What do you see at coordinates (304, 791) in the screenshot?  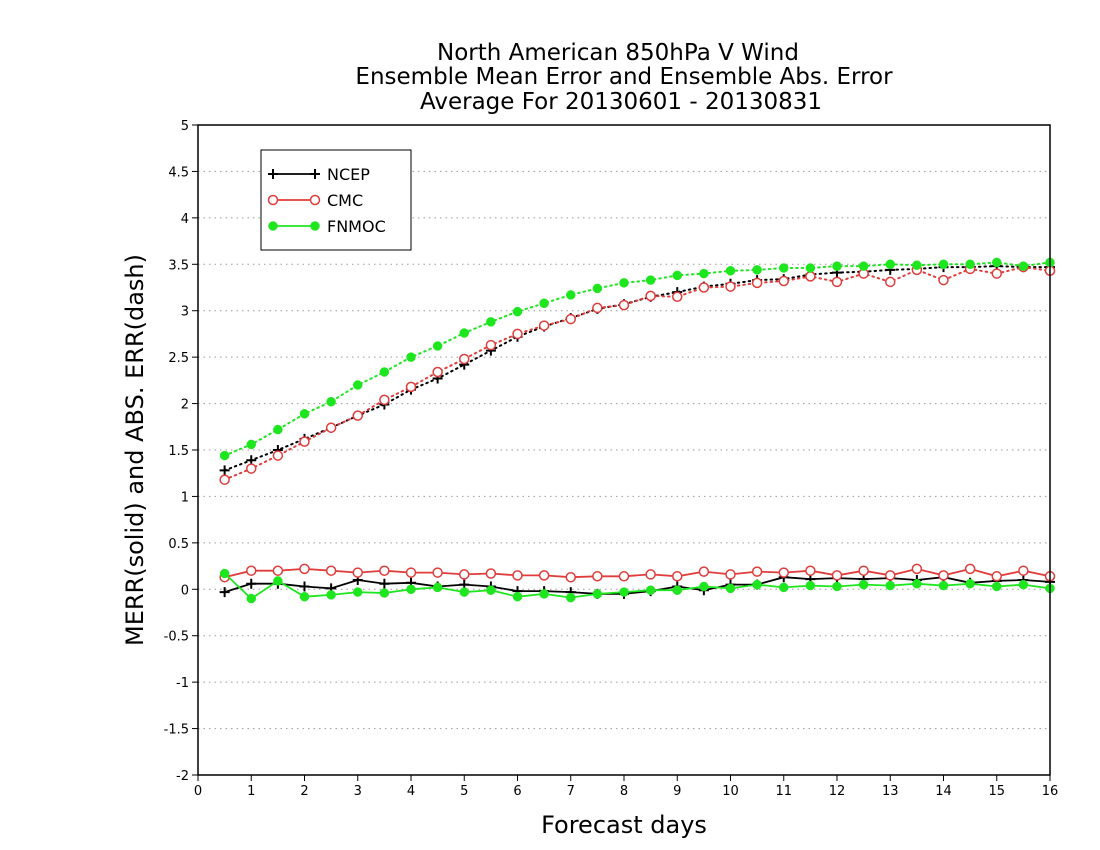 I see `x-tick-label: 2` at bounding box center [304, 791].